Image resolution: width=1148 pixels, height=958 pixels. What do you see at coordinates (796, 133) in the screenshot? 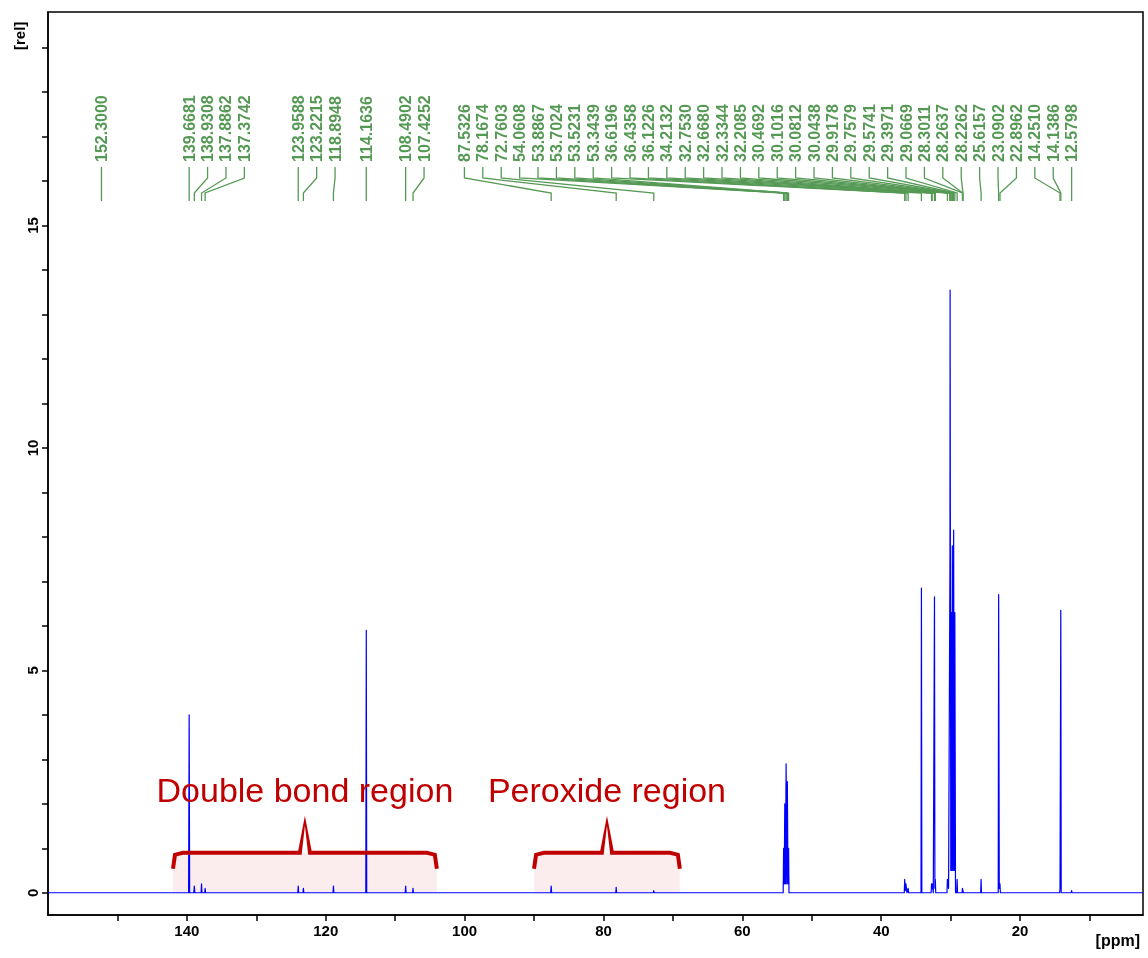
I see `annotation: 30.0812` at bounding box center [796, 133].